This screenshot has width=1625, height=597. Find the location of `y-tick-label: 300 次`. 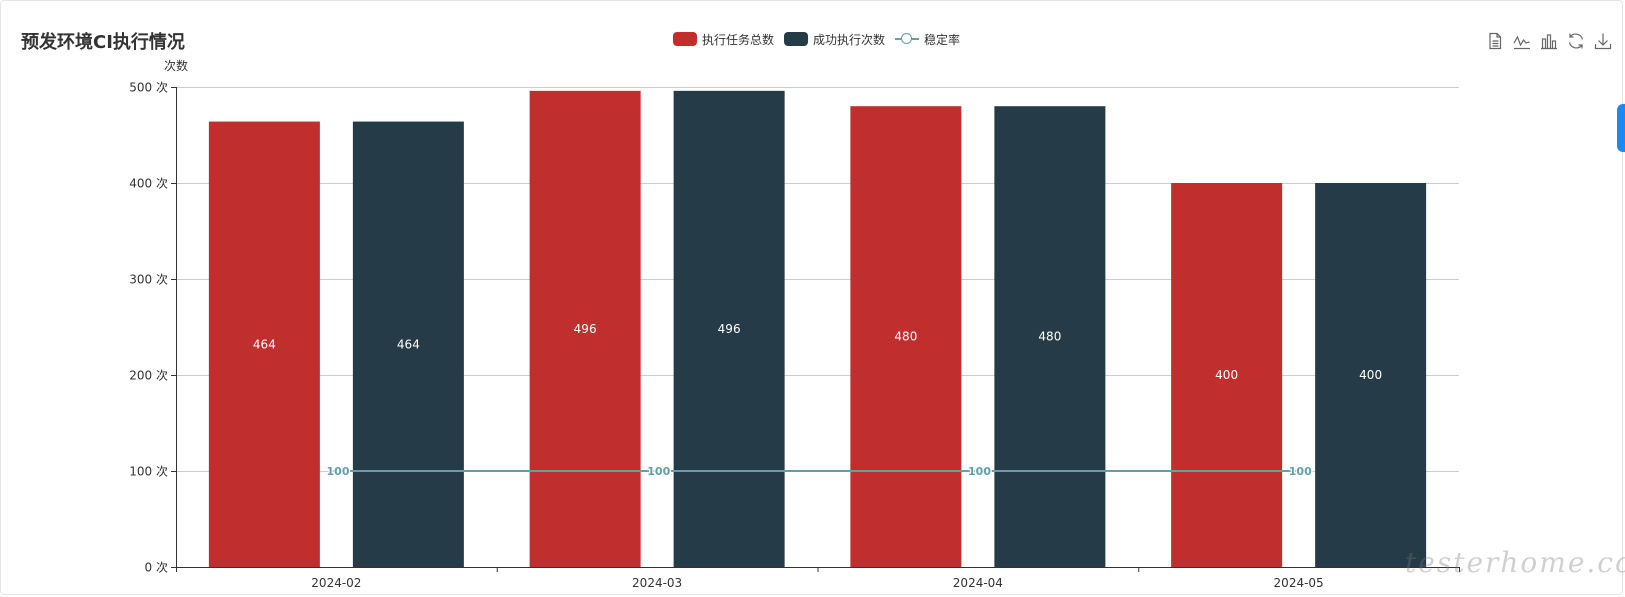

y-tick-label: 300 次 is located at coordinates (148, 280).